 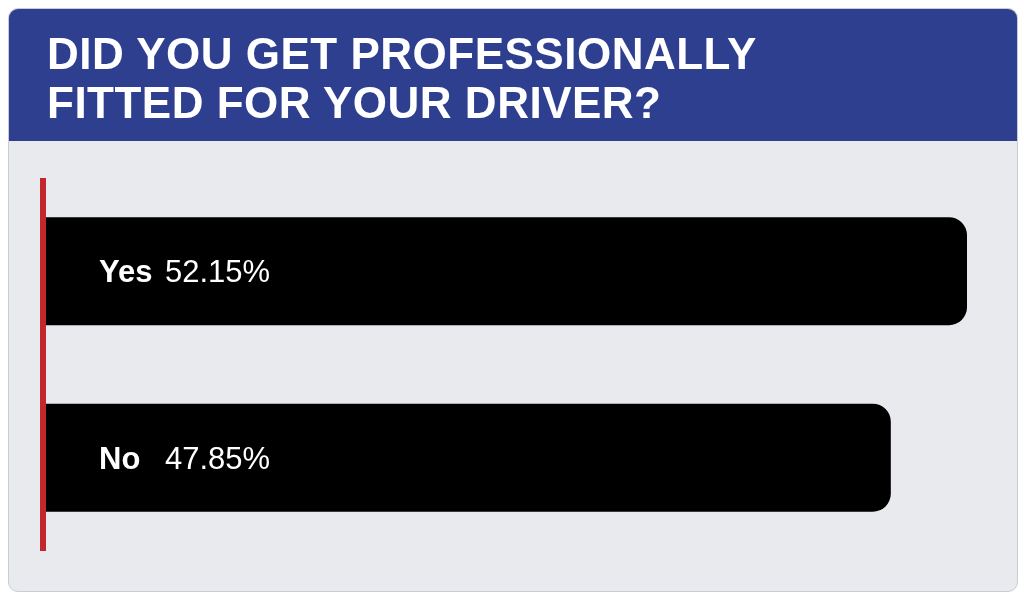 I want to click on data-label: 52.15%, so click(x=218, y=272).